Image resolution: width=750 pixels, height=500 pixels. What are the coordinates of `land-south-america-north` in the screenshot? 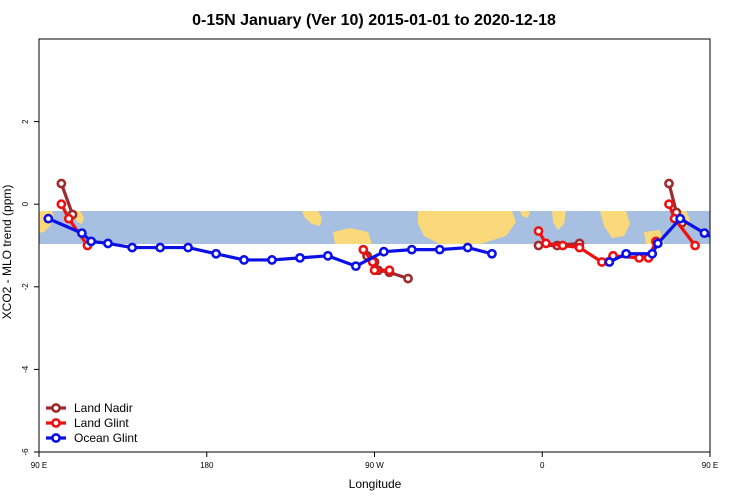 It's located at (352, 236).